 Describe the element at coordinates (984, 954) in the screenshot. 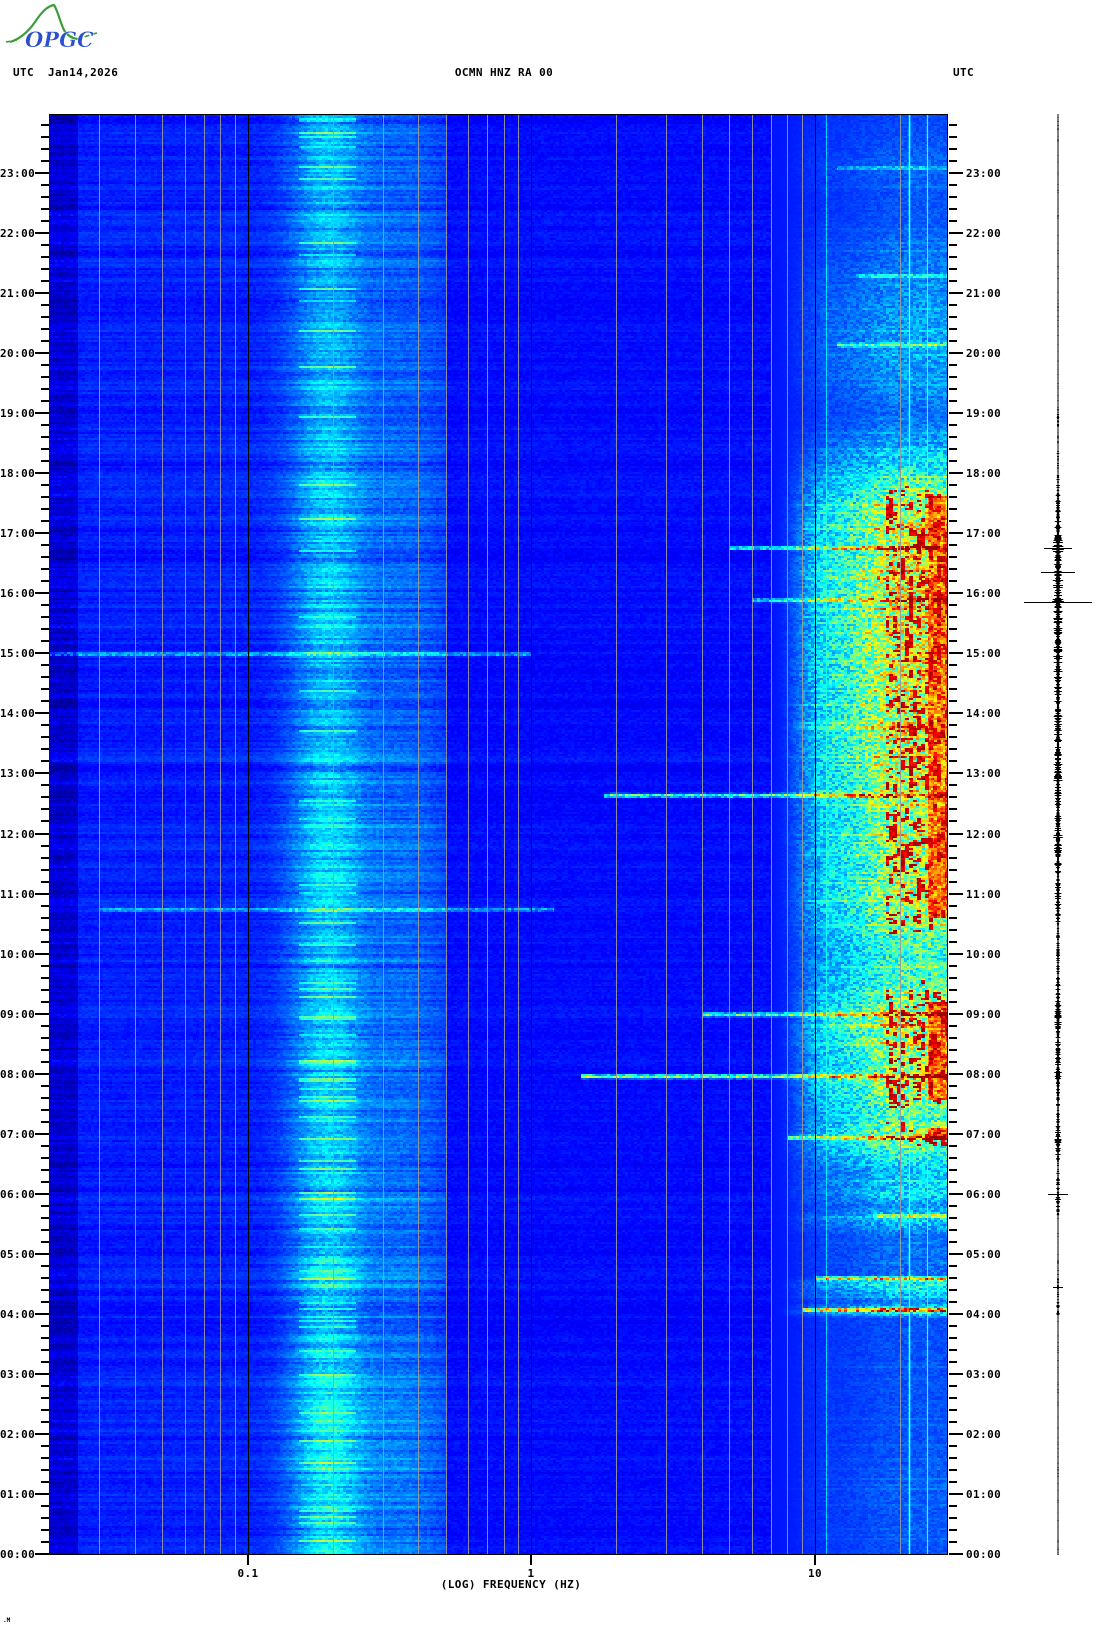

I see `time-label-right: 10:00` at that location.